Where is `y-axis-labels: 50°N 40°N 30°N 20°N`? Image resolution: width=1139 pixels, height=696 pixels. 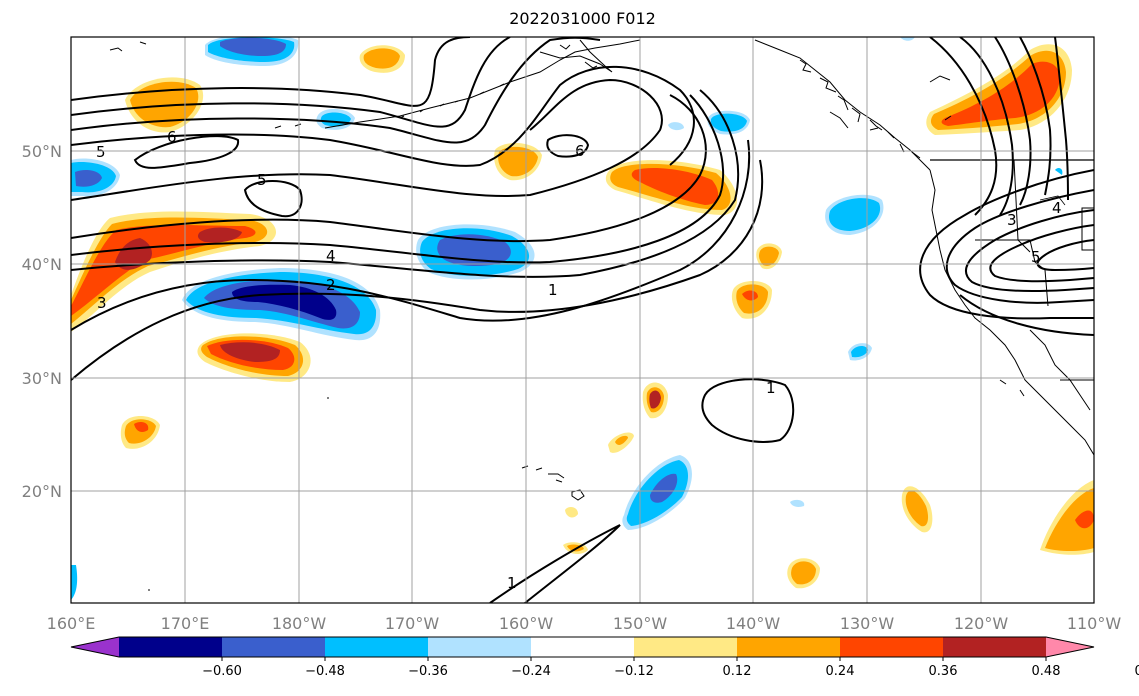 y-axis-labels: 50°N 40°N 30°N 20°N is located at coordinates (42, 321).